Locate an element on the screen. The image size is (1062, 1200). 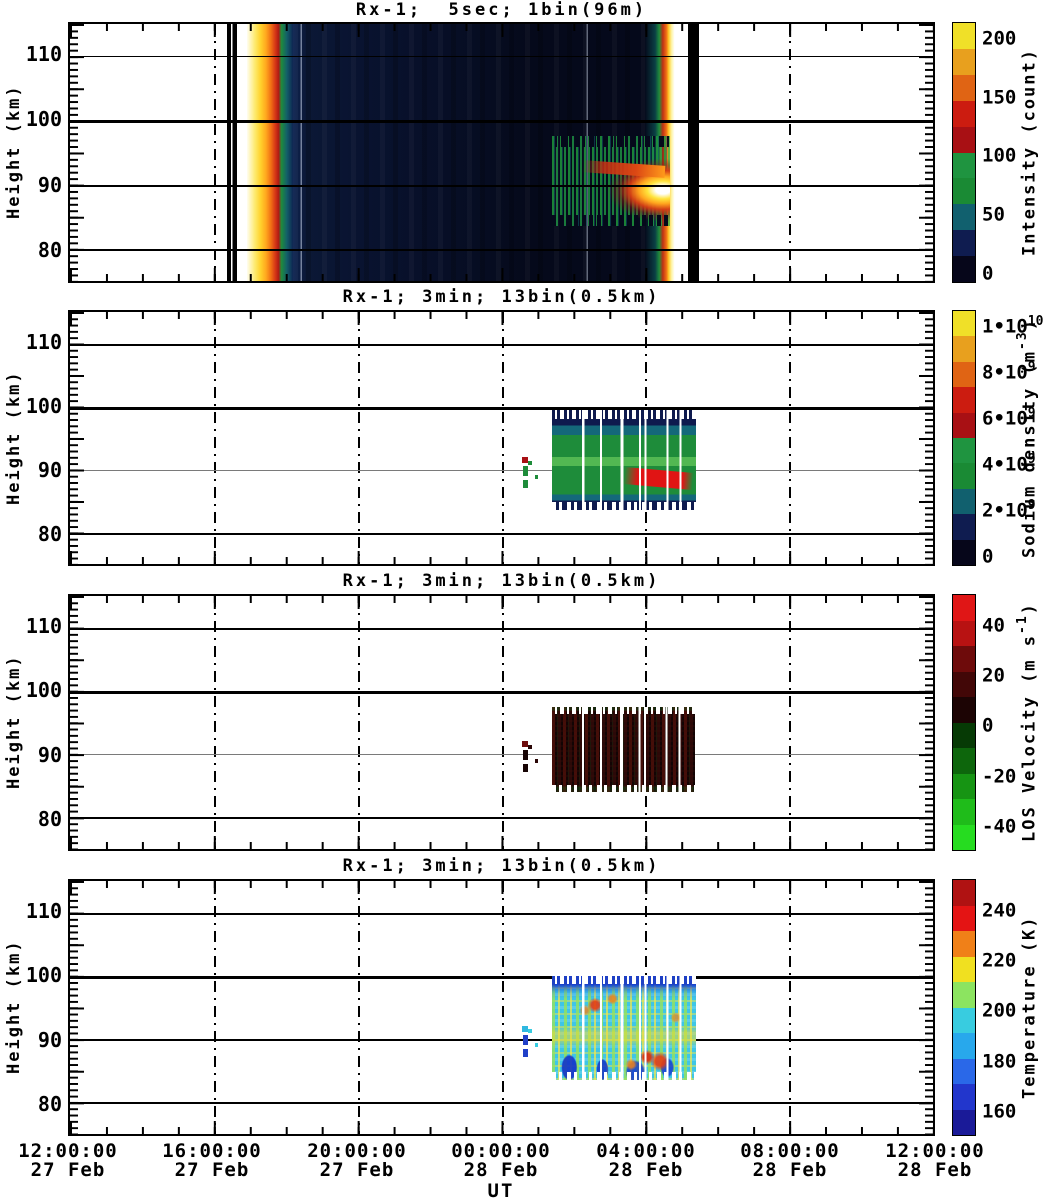
x-major-ticks-top is located at coordinates (501, 602).